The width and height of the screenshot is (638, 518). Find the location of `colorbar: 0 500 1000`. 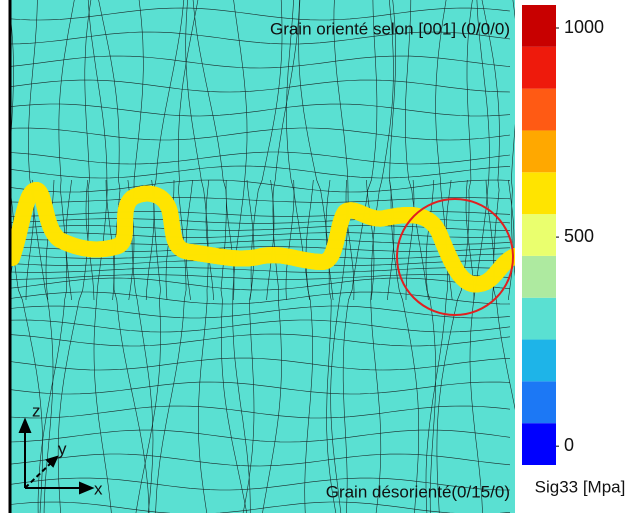

colorbar: 0 500 1000 is located at coordinates (563, 235).